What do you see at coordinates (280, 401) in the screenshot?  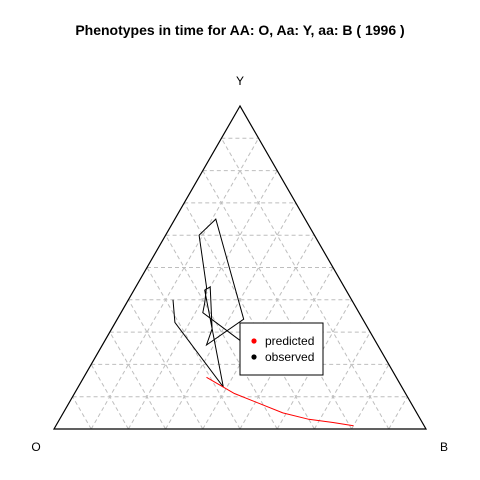 I see `series-line-predicted` at bounding box center [280, 401].